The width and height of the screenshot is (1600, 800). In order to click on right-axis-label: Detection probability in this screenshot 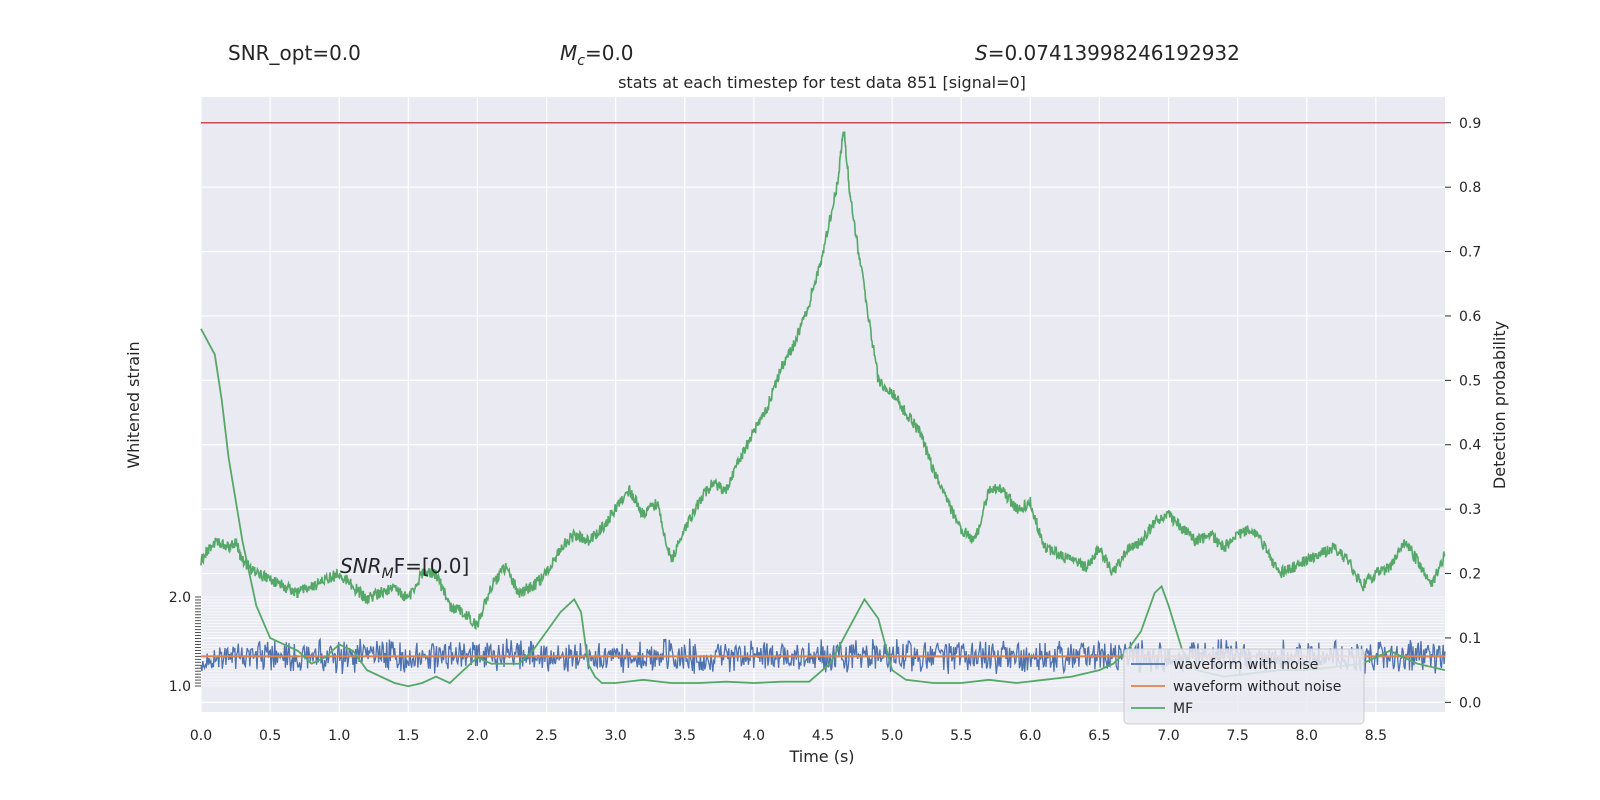, I will do `click(1499, 405)`.